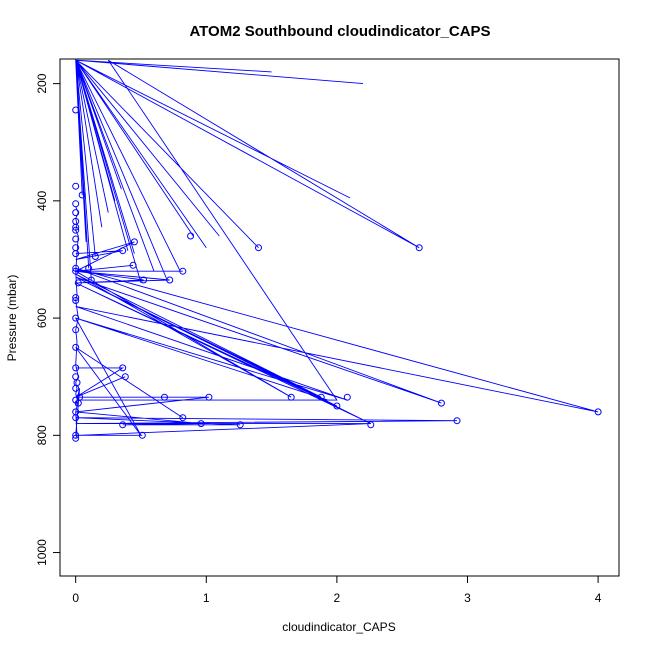 The width and height of the screenshot is (650, 650). I want to click on y-tick-label: 200, so click(42, 83).